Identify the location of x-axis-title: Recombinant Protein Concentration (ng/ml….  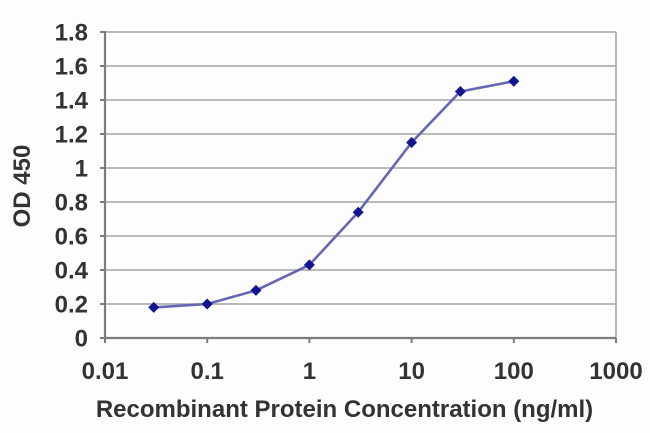
(344, 409).